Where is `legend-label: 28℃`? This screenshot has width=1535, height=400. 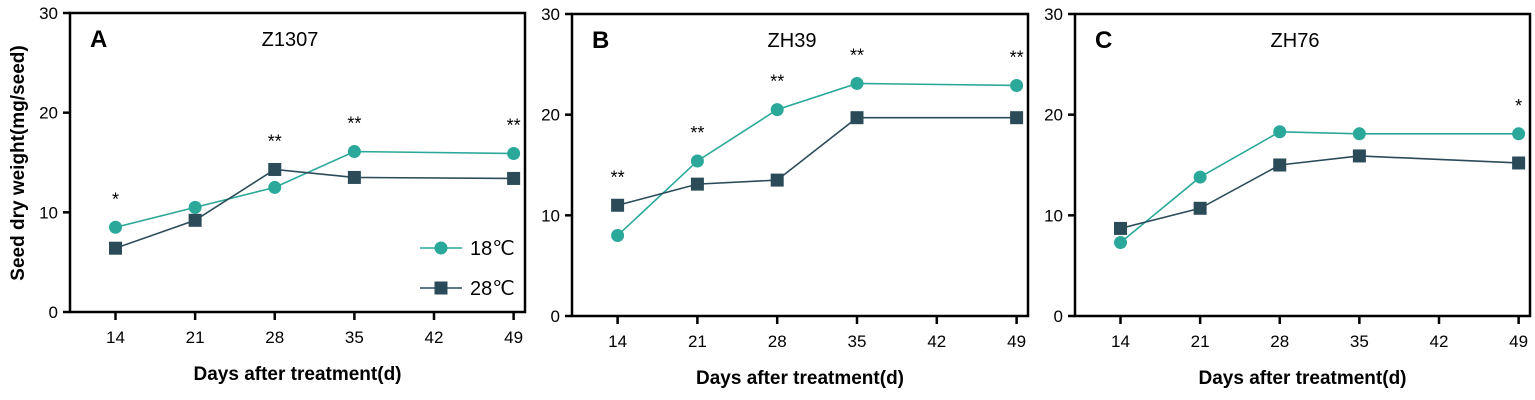
legend-label: 28℃ is located at coordinates (492, 289).